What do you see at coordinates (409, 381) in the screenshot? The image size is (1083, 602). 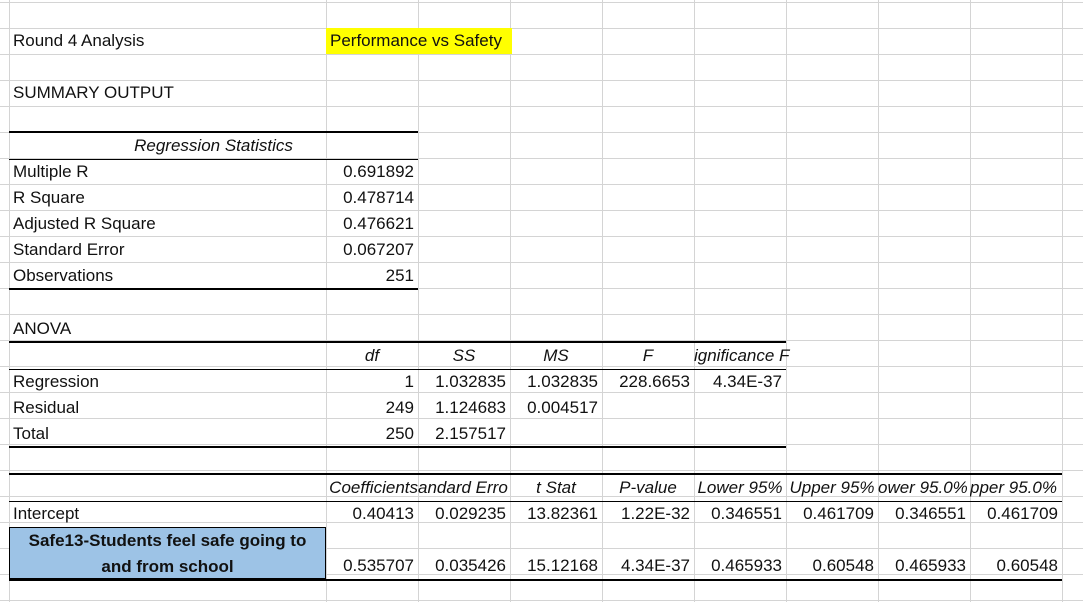 I see `anova-cell: 1` at bounding box center [409, 381].